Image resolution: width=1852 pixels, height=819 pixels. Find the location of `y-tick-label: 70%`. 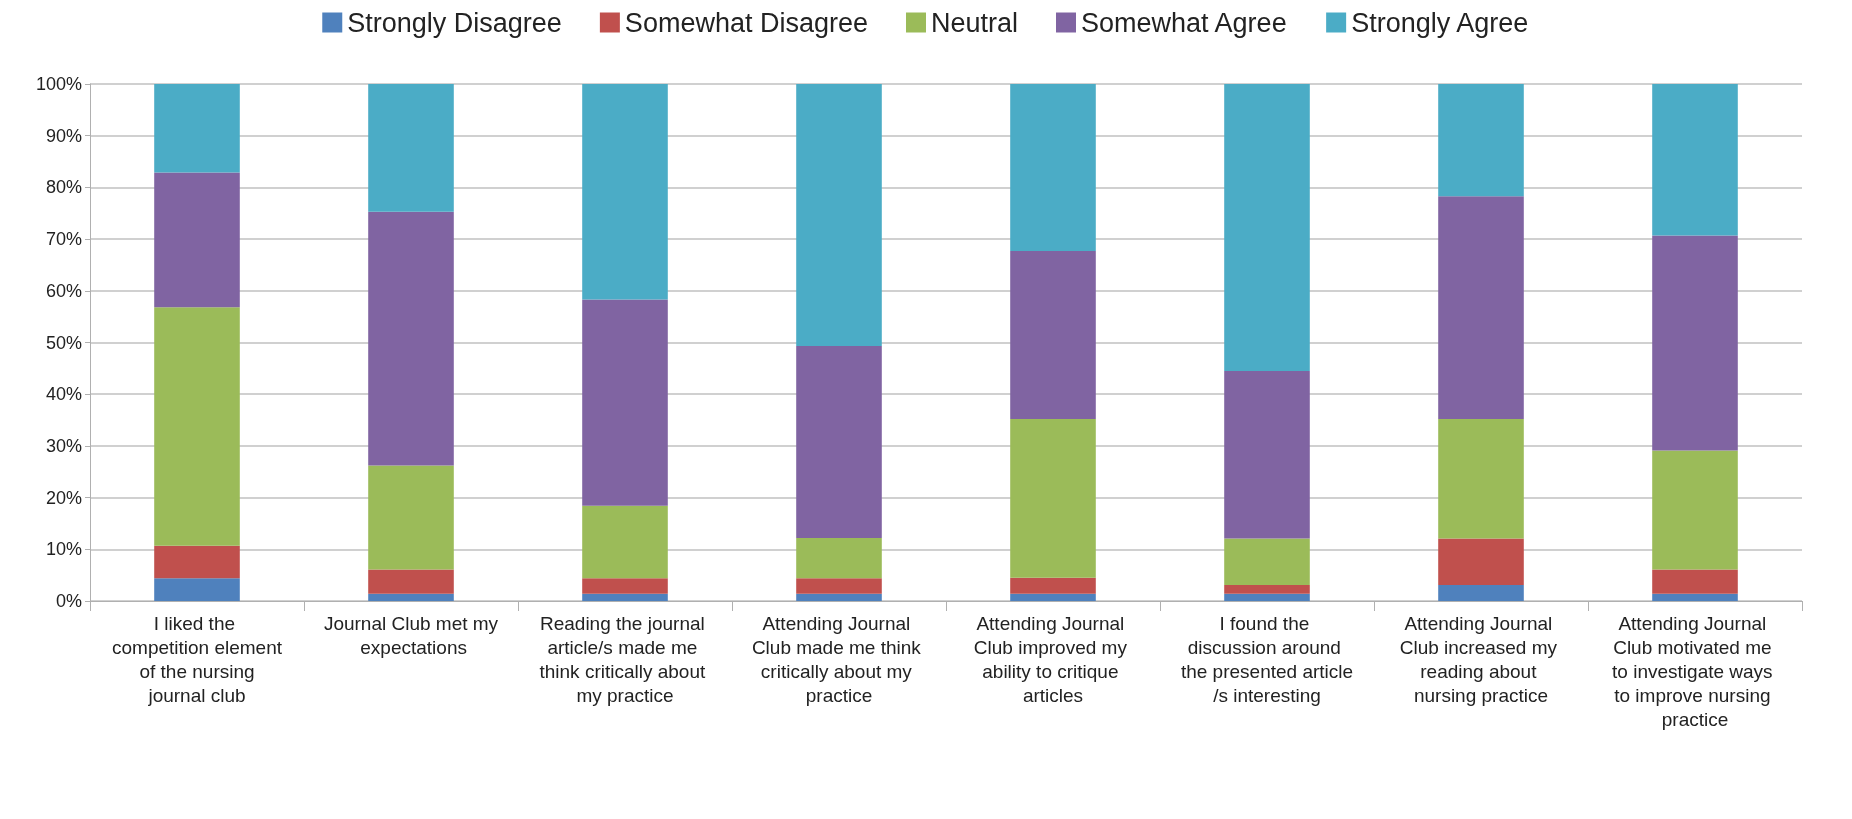

y-tick-label: 70% is located at coordinates (63, 239).